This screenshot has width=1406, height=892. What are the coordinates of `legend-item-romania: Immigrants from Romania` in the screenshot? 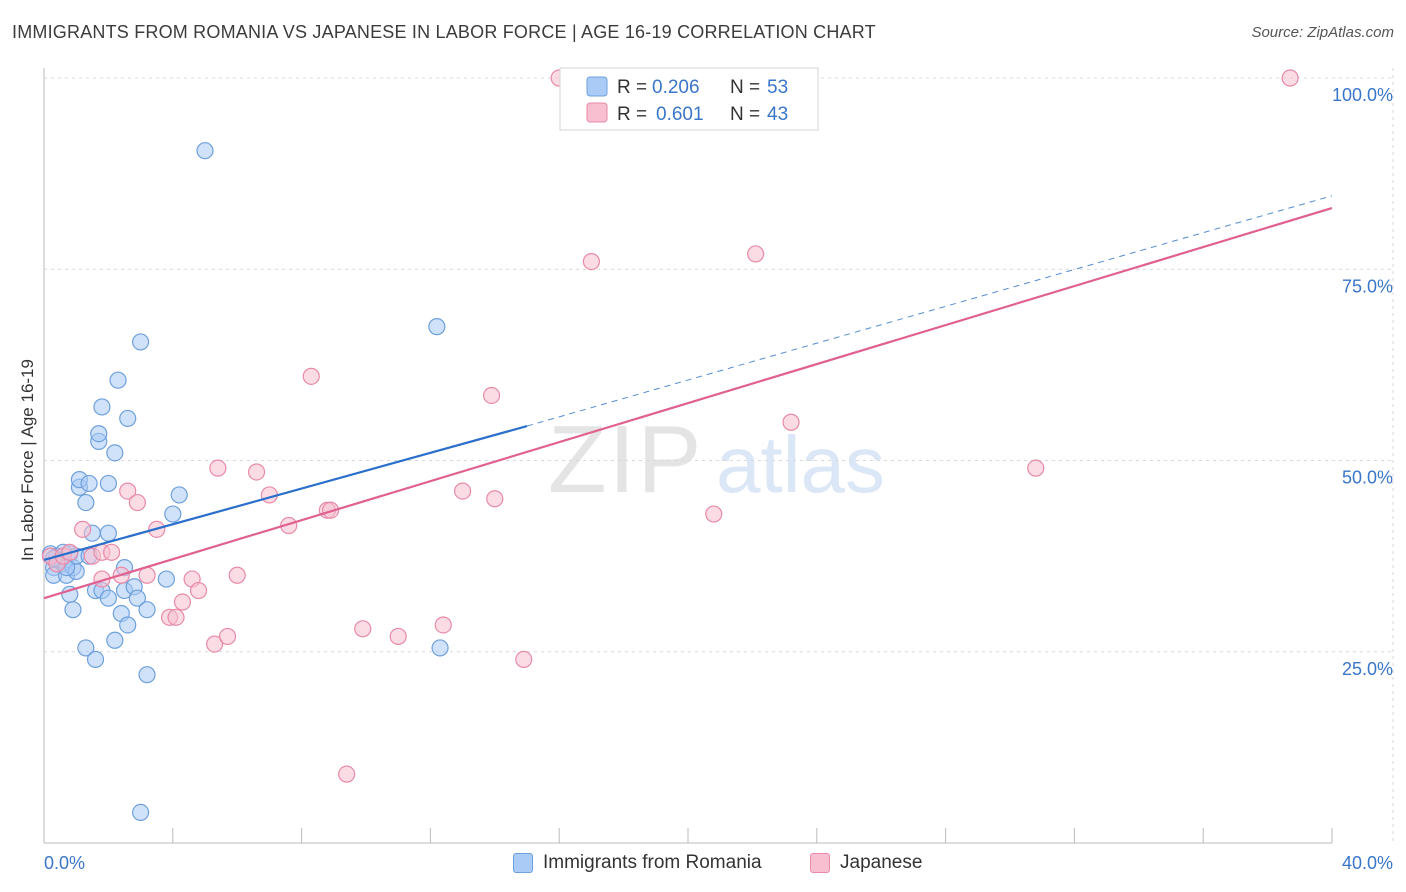 It's located at (637, 863).